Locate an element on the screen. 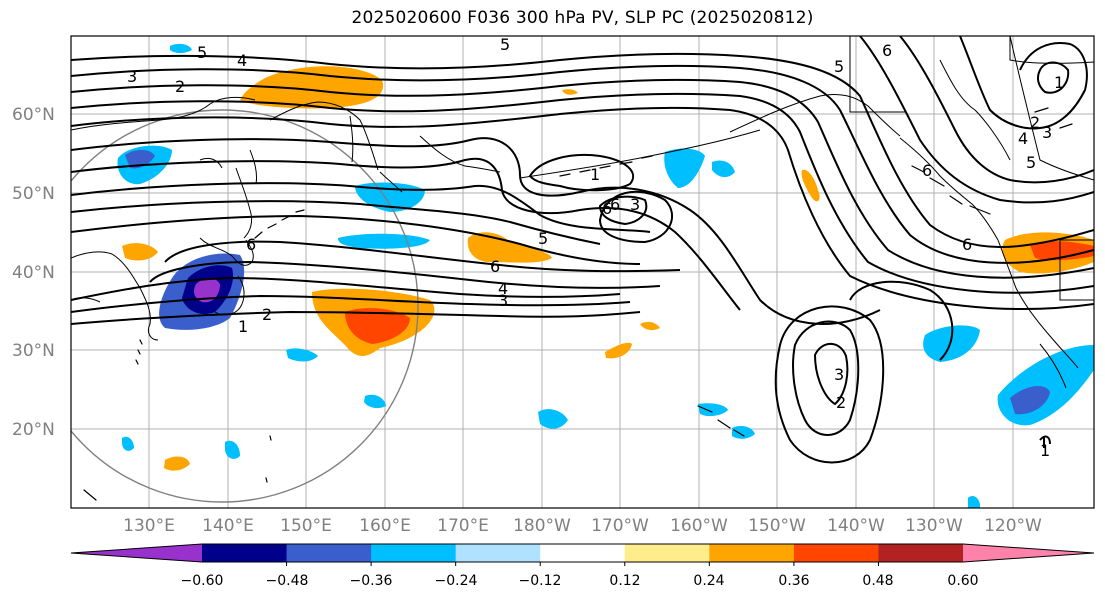  colorbar-tick-label: 0.48 is located at coordinates (877, 581).